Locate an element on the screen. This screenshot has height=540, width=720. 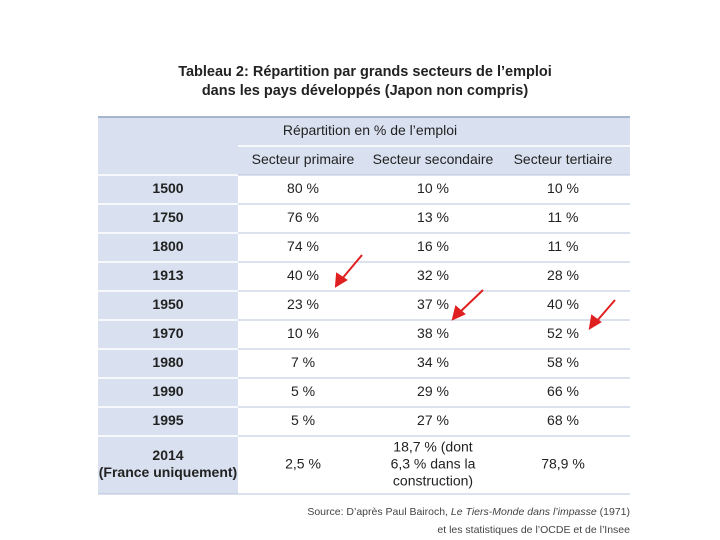
row-label: 1980 is located at coordinates (167, 362).